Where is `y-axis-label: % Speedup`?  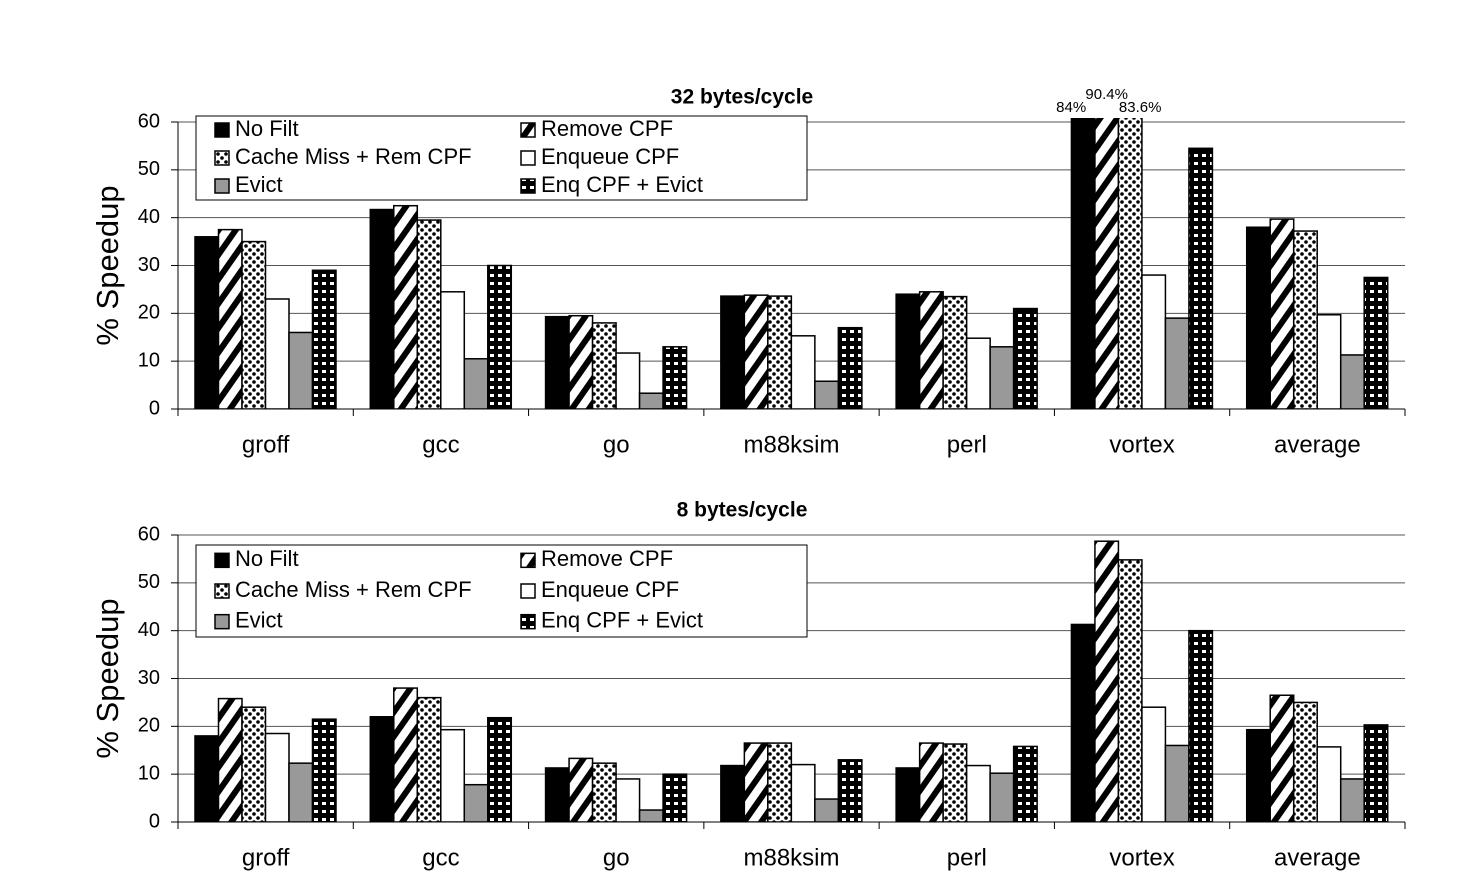
y-axis-label: % Speedup is located at coordinates (107, 265).